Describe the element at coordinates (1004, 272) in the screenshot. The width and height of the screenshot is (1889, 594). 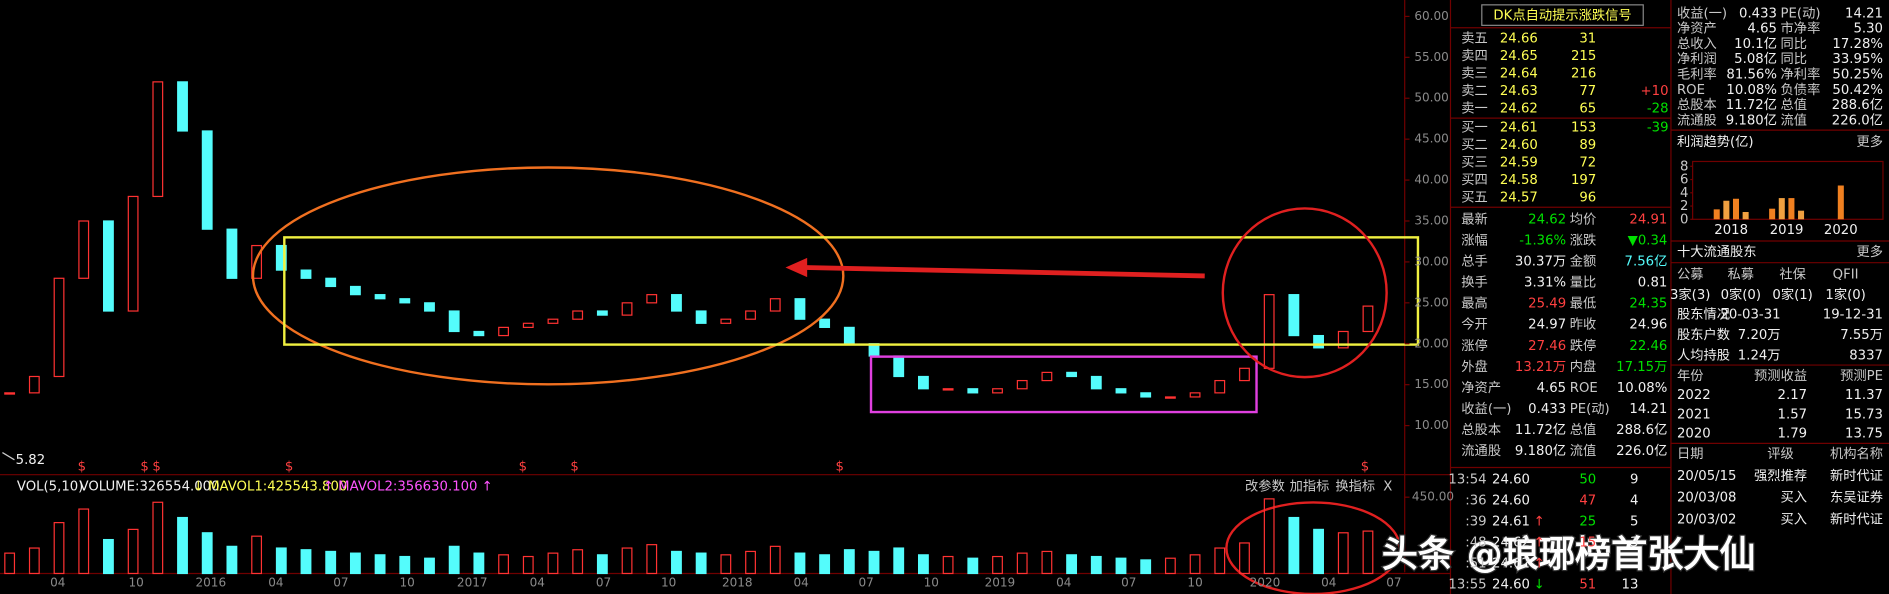
I see `arrow-shaft` at that location.